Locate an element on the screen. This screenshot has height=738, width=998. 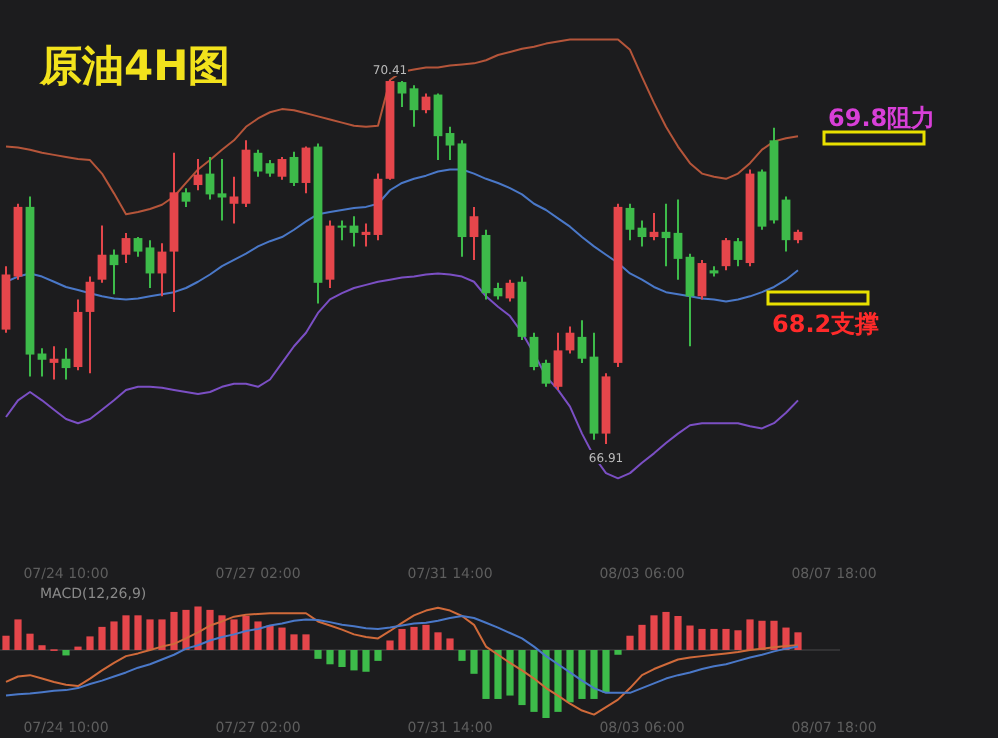
annotation: 69.8阻力 is located at coordinates (882, 118).